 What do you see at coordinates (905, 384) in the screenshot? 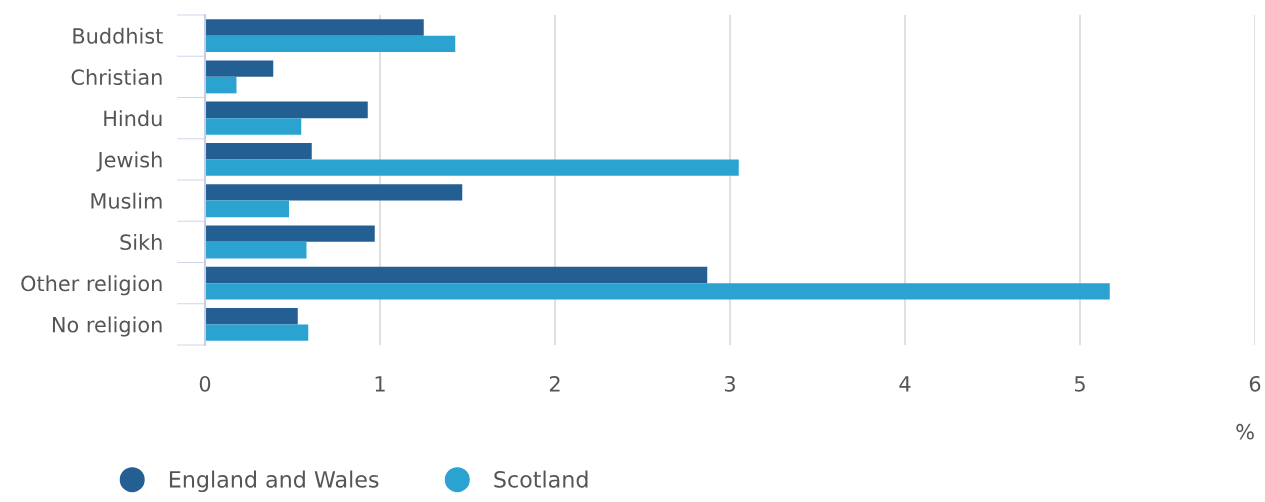
I see `x-tick-label: 4` at bounding box center [905, 384].